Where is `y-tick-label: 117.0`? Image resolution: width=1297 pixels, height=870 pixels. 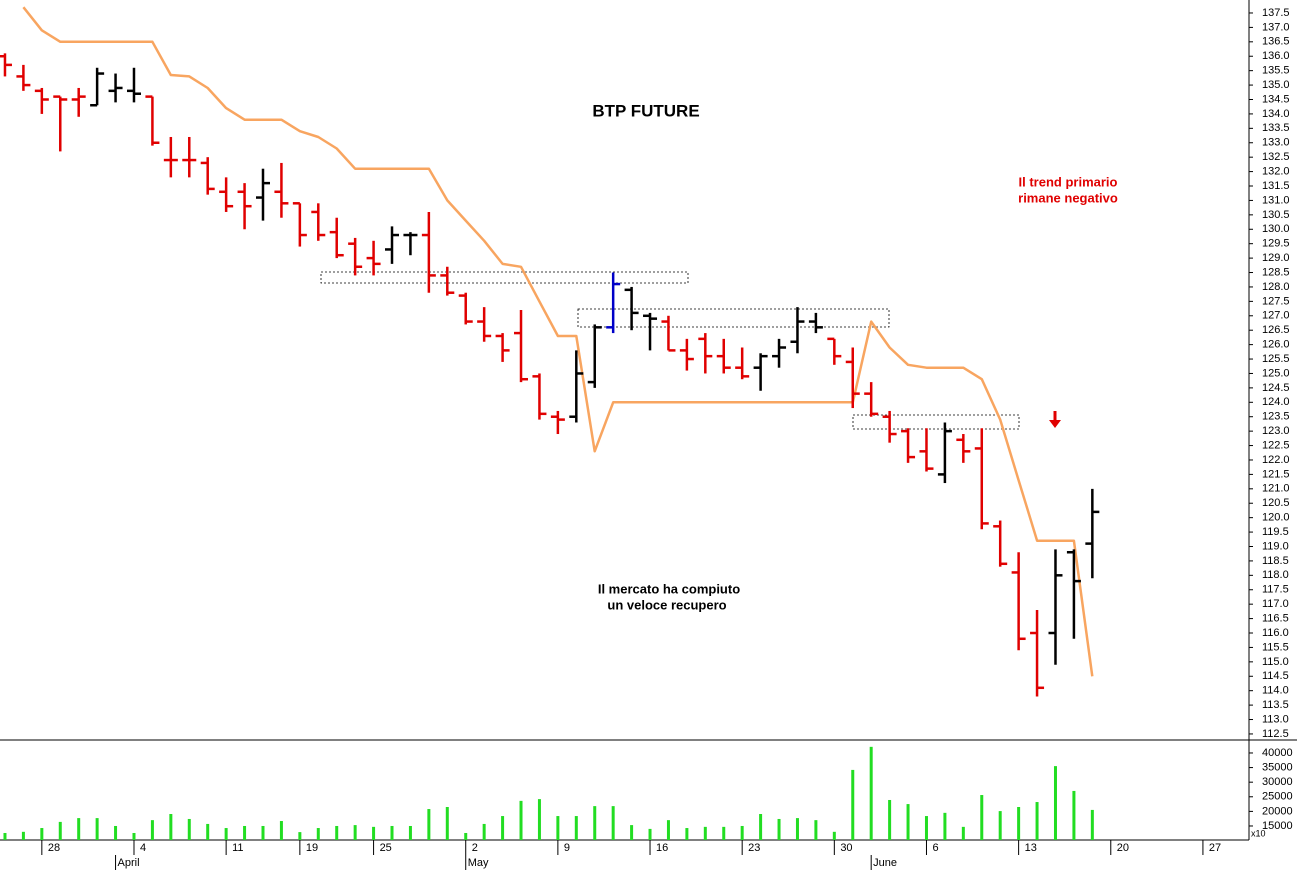
y-tick-label: 117.0 is located at coordinates (1275, 604).